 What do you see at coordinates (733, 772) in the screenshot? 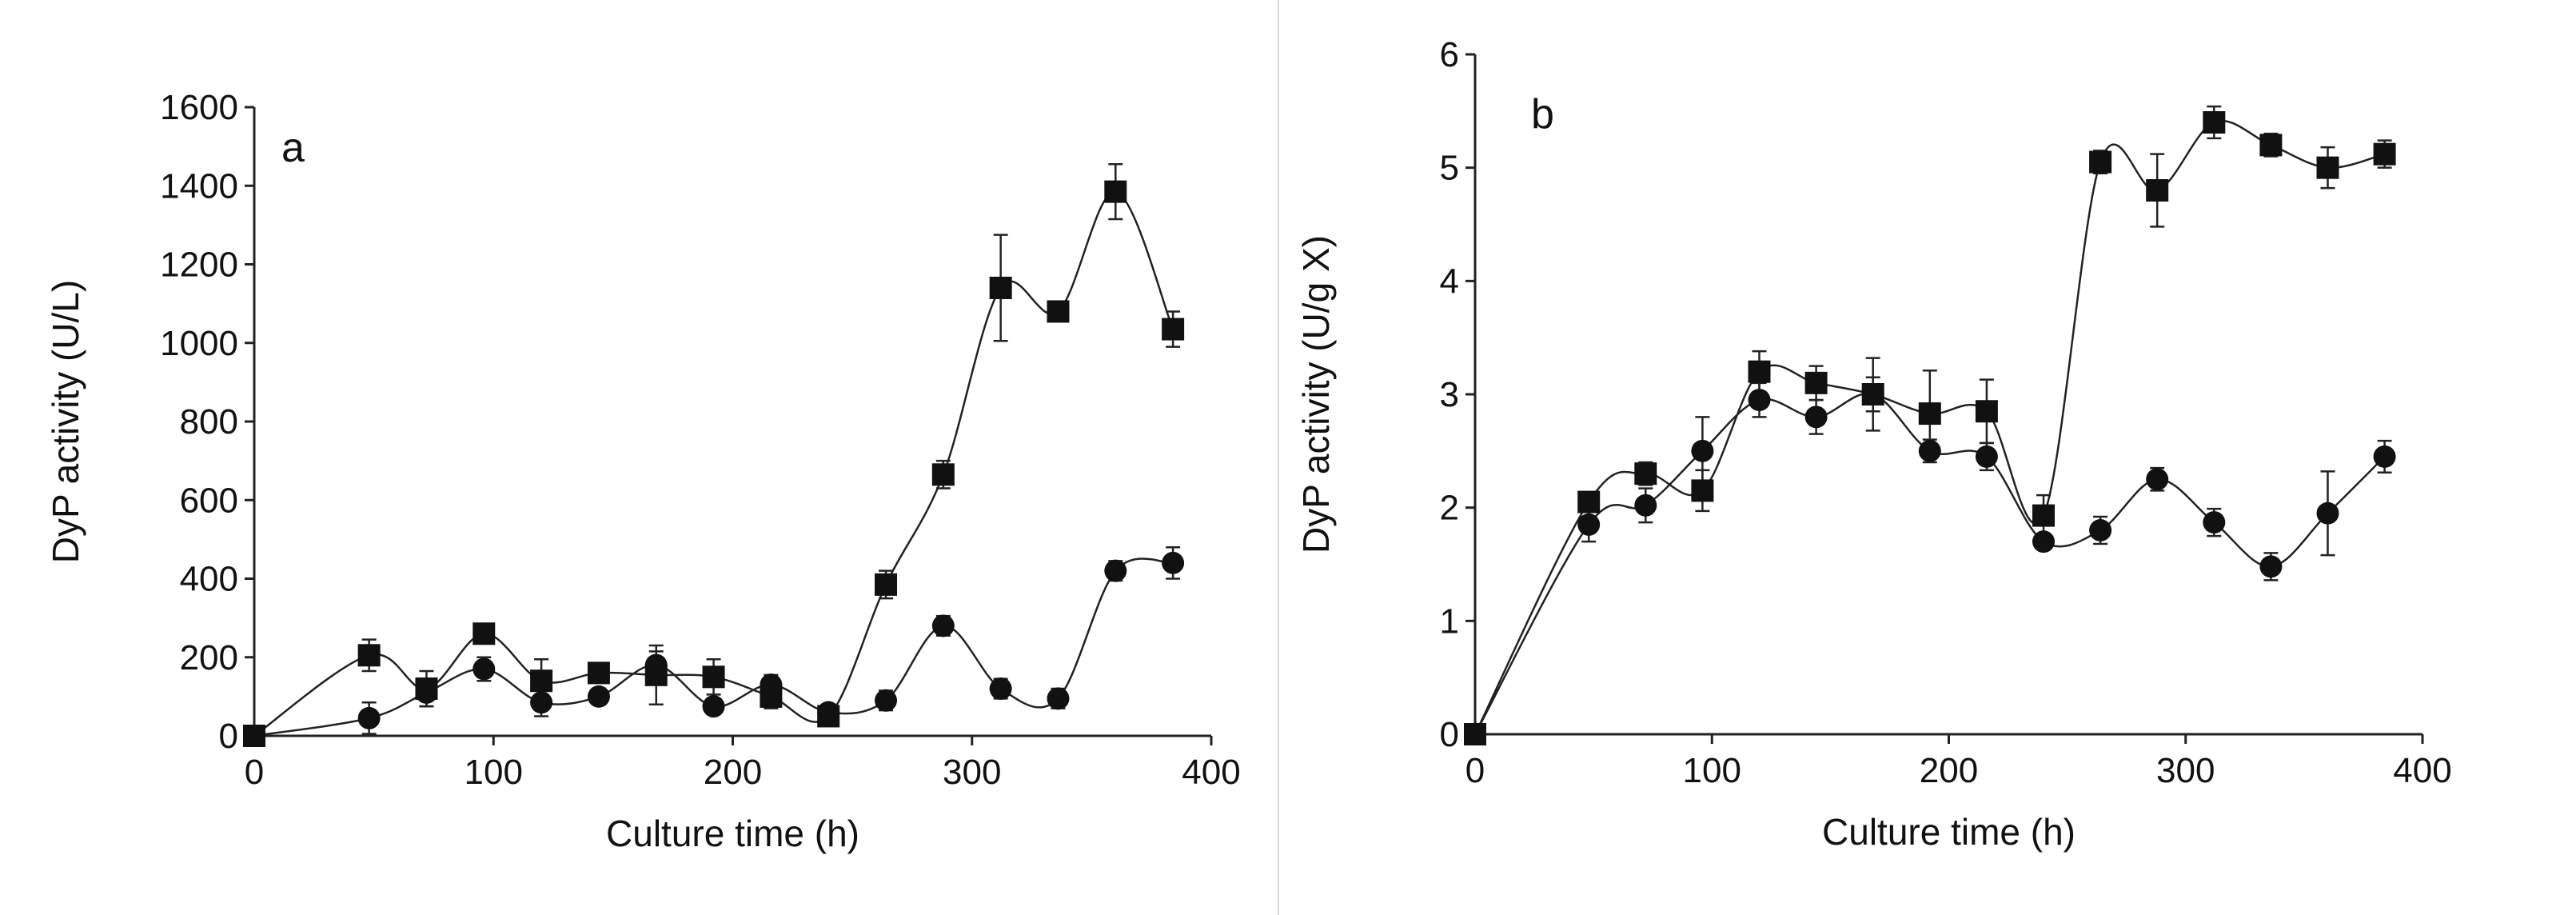
I see `x-tick-label-a-2: 200` at bounding box center [733, 772].